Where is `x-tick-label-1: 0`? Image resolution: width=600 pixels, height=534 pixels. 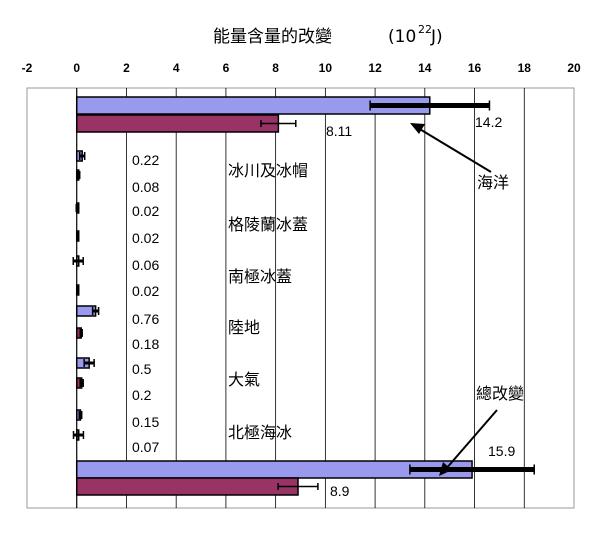 x-tick-label-1: 0 is located at coordinates (76, 68).